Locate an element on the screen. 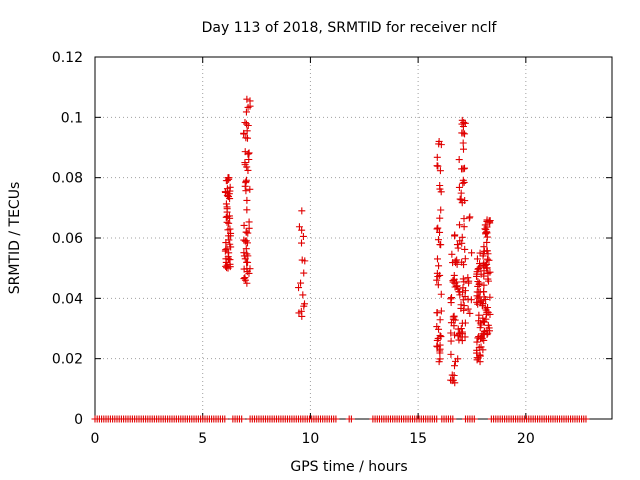  x-tick-label: 15 is located at coordinates (418, 439).